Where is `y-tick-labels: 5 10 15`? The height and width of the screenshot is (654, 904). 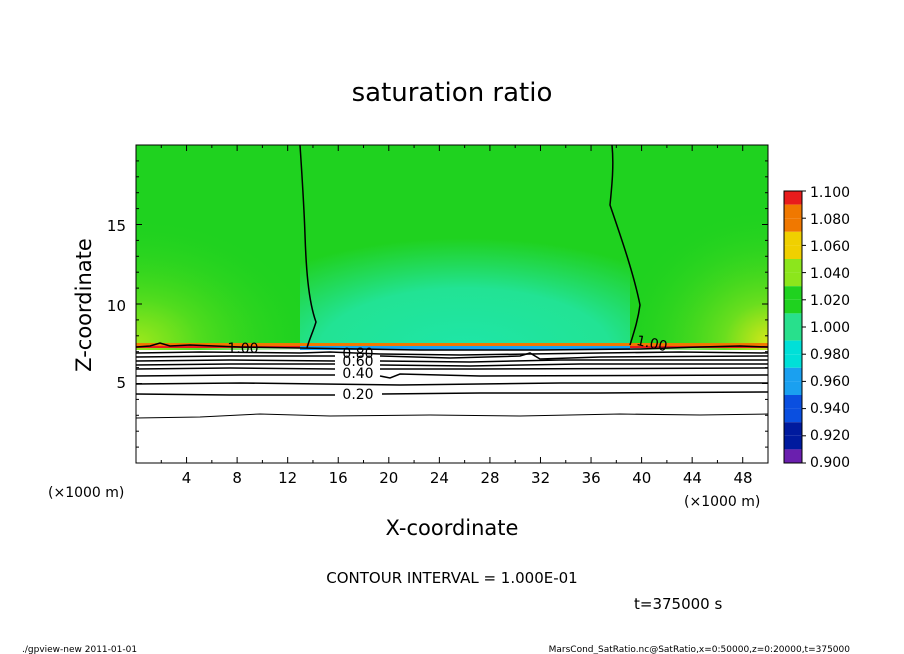 y-tick-labels: 5 10 15 is located at coordinates (116, 304).